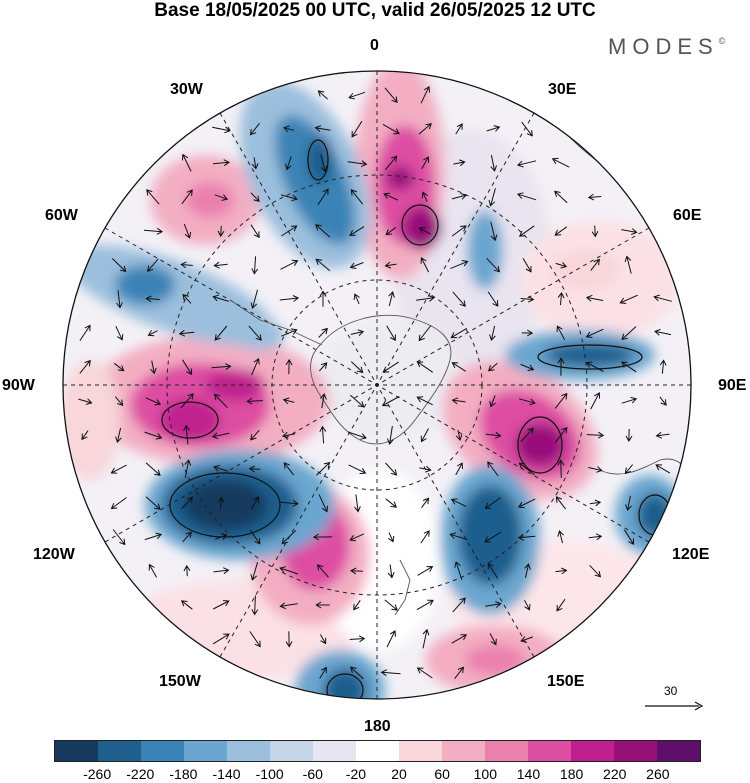 The image size is (750, 783). Describe the element at coordinates (722, 41) in the screenshot. I see `brand-mark: ©` at that location.